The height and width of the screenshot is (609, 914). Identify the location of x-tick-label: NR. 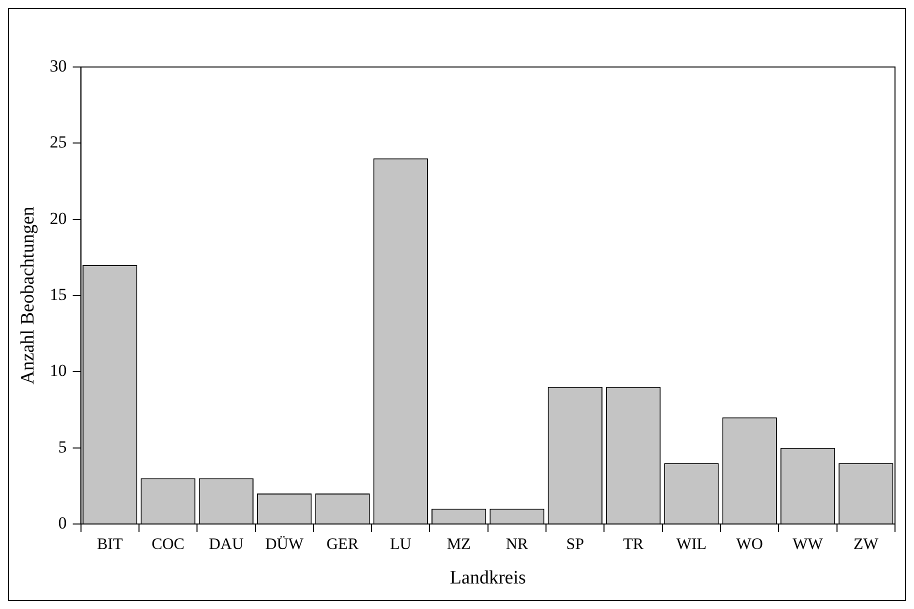
(517, 544).